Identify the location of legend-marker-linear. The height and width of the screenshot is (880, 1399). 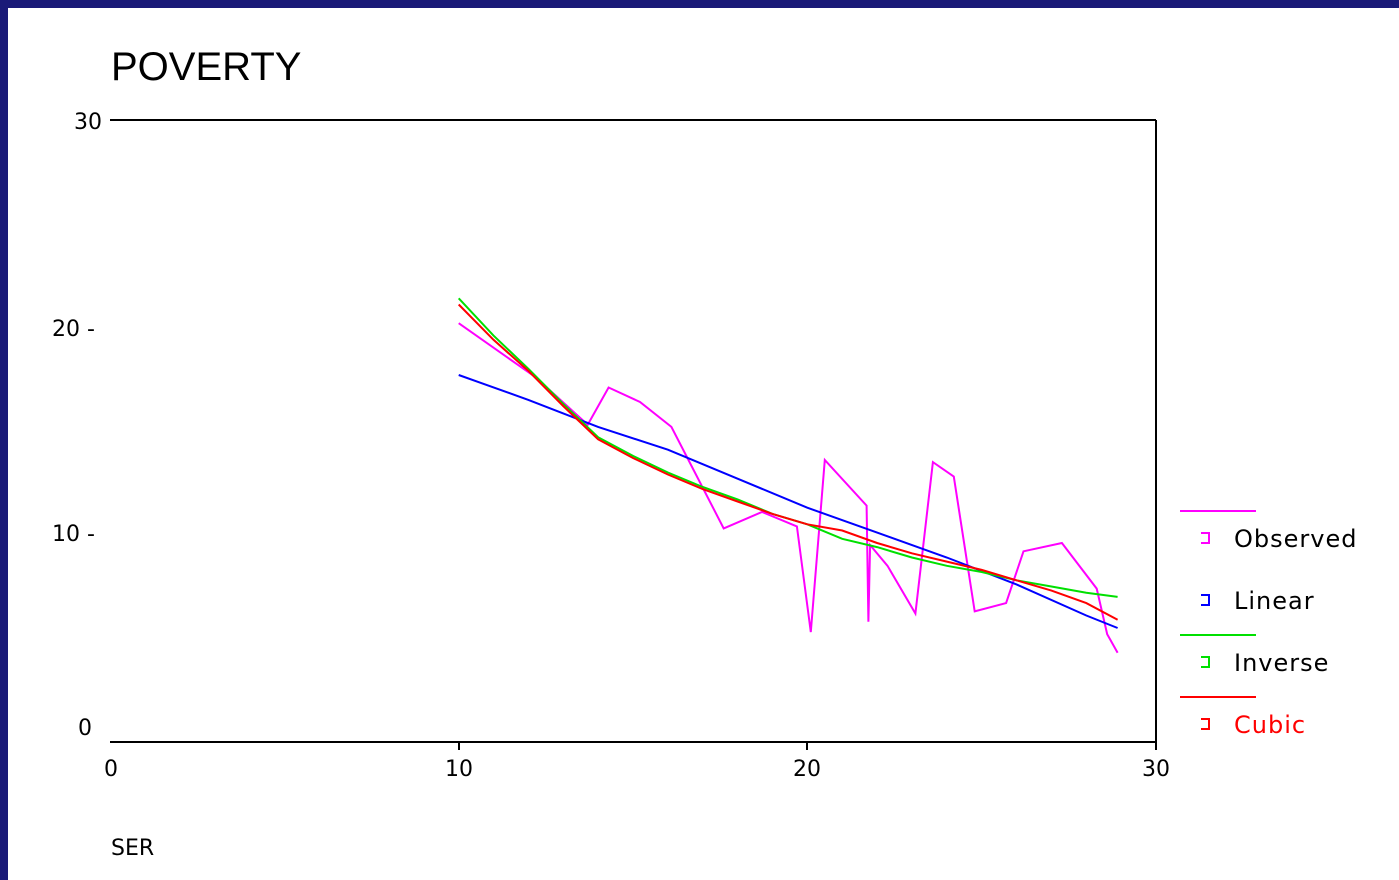
(1205, 600).